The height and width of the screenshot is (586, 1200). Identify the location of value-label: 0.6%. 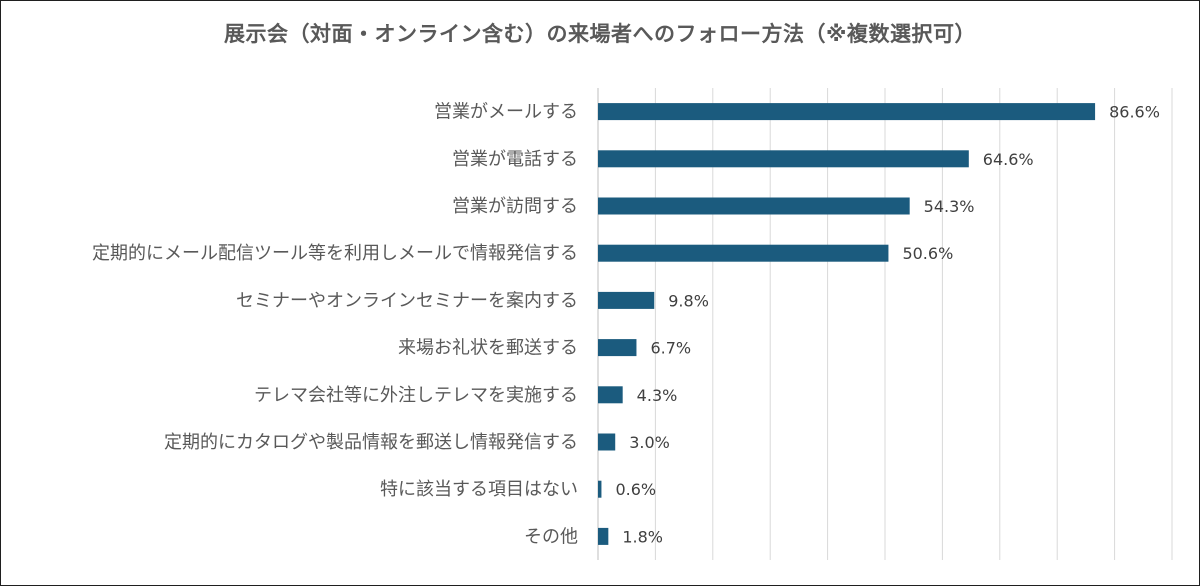
(635, 489).